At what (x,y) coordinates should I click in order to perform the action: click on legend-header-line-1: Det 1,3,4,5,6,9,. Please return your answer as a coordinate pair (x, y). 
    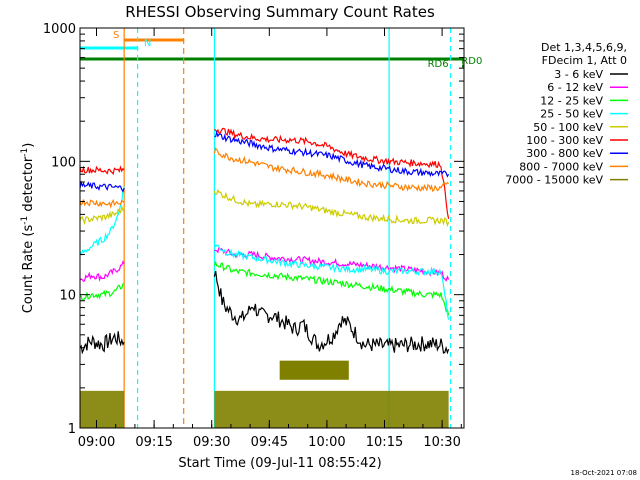
    Looking at the image, I should click on (584, 47).